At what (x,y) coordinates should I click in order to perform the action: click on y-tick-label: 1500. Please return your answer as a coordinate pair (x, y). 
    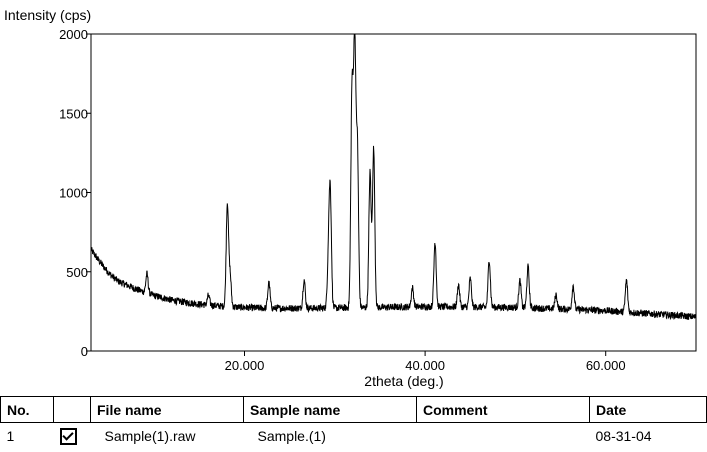
    Looking at the image, I should click on (73, 113).